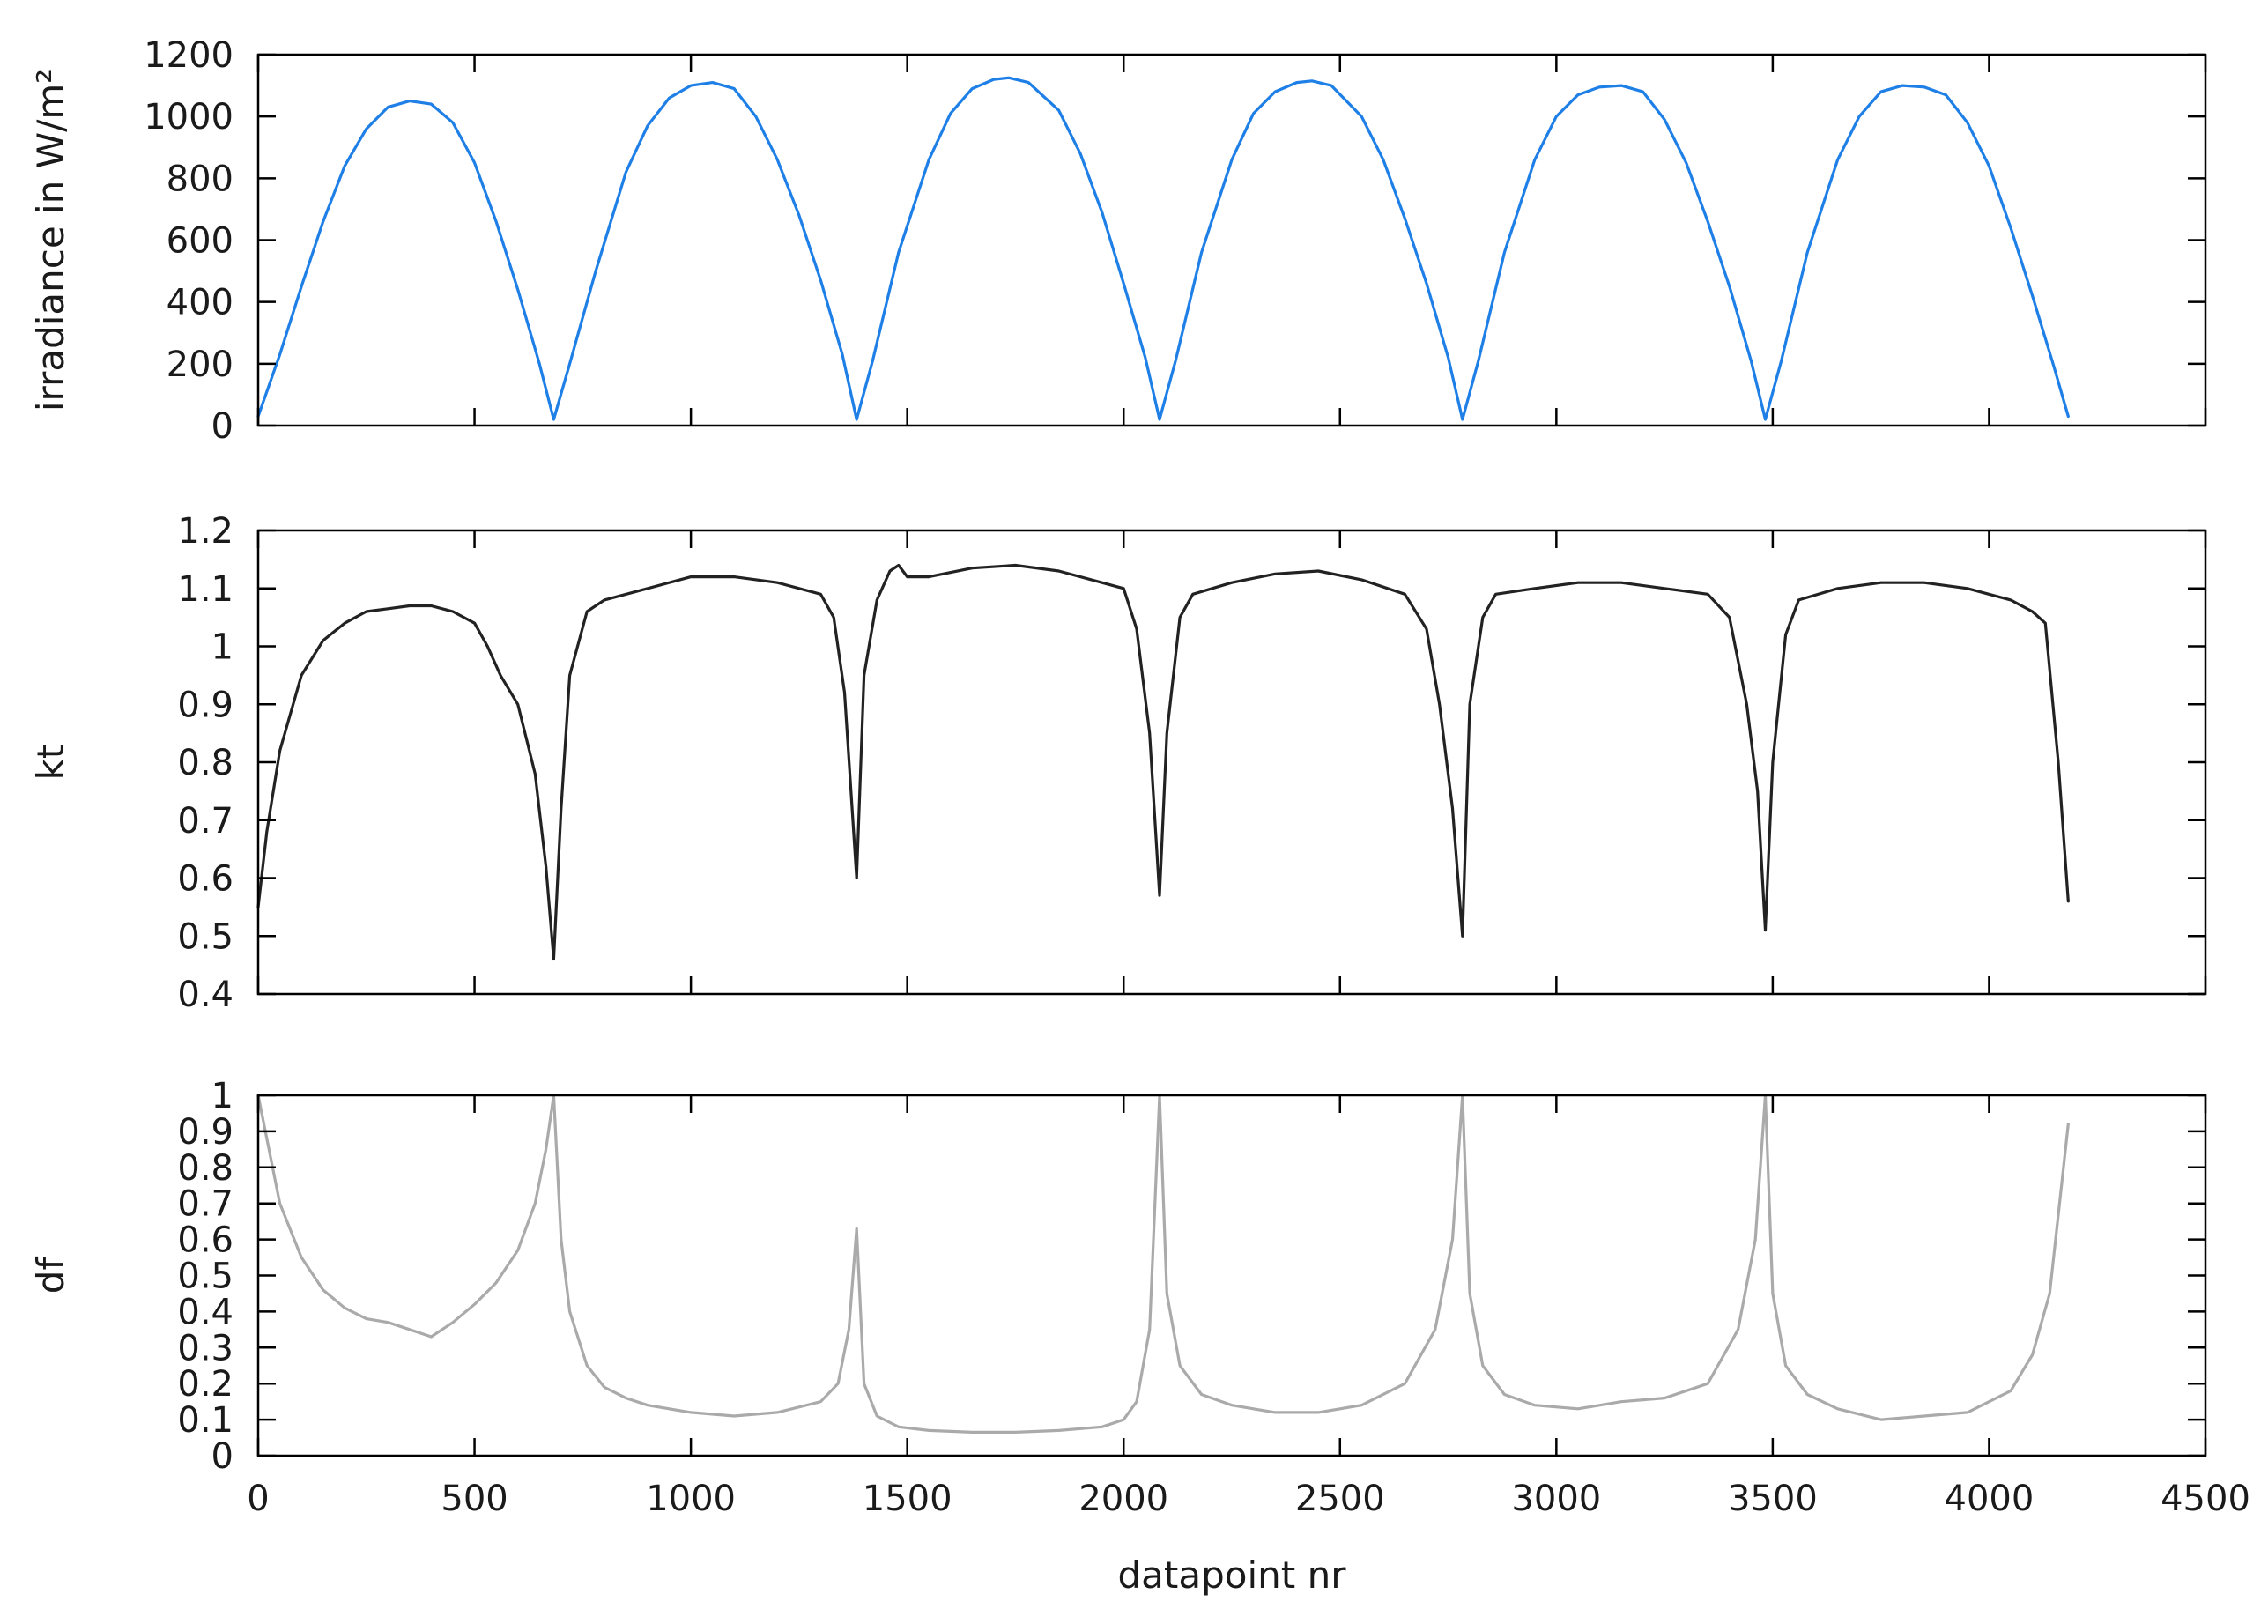 The image size is (2268, 1624). Describe the element at coordinates (200, 365) in the screenshot. I see `y-tick-label: 200` at that location.